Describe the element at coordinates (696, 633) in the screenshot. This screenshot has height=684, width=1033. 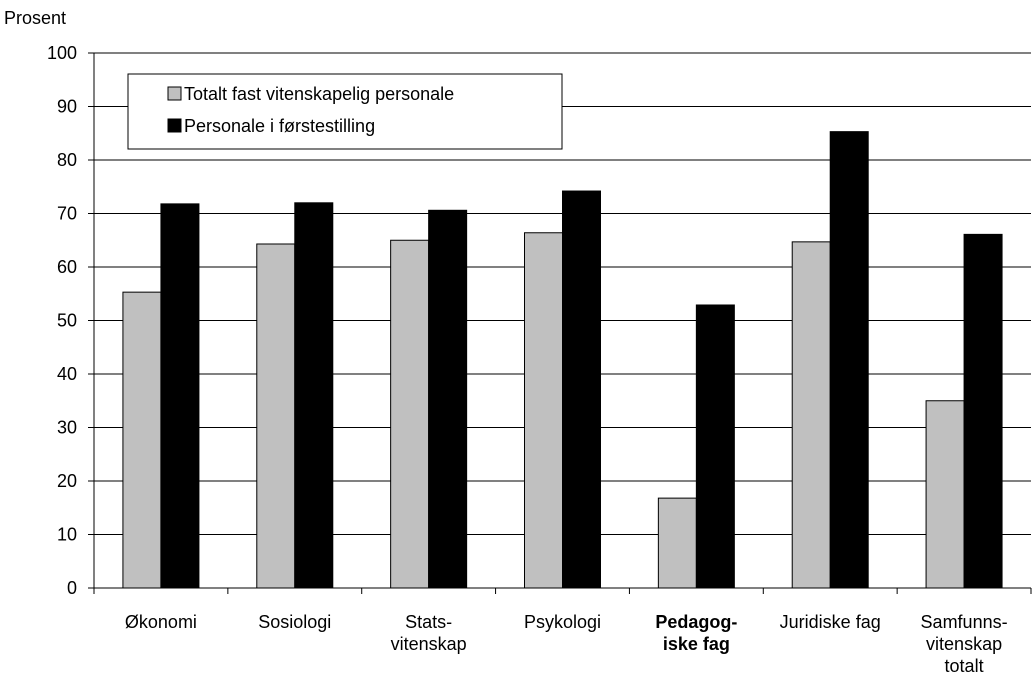
I see `x-tick-label: Pedagog-iske fag` at that location.